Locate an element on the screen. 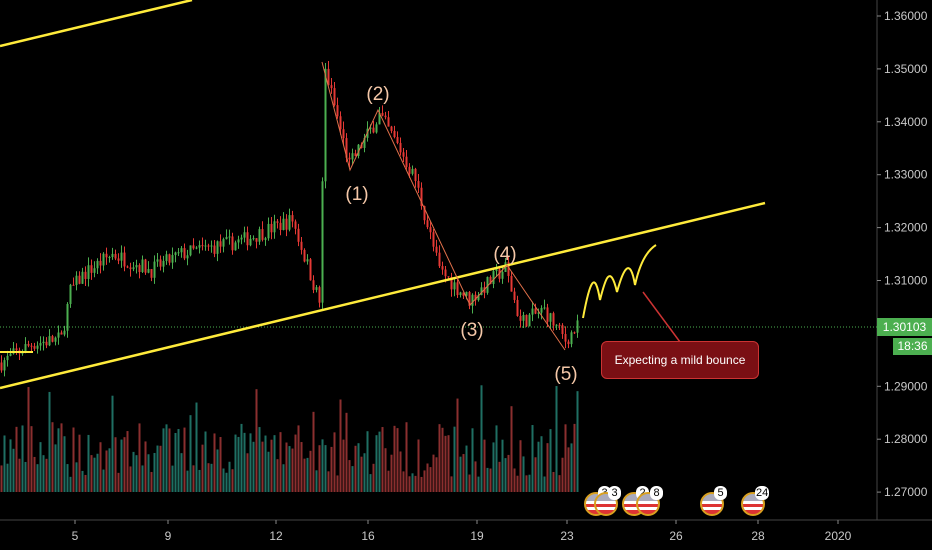 The height and width of the screenshot is (550, 932). economic-event-flag-icon: 5 is located at coordinates (713, 501).